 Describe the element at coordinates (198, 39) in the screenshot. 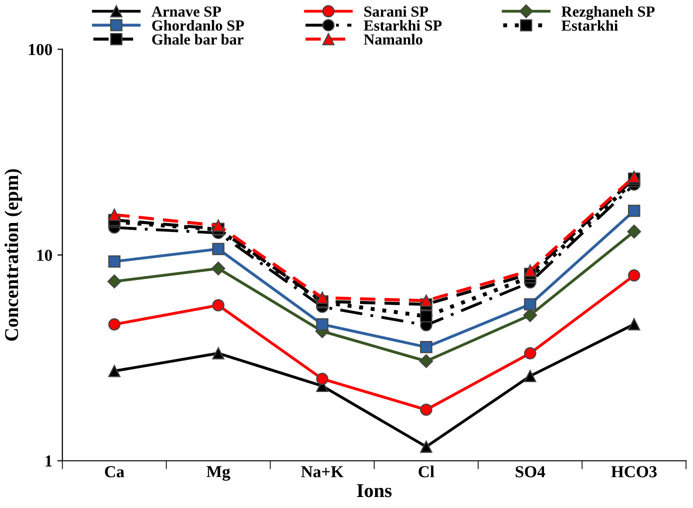

I see `legend-label: Ghale bar bar` at that location.